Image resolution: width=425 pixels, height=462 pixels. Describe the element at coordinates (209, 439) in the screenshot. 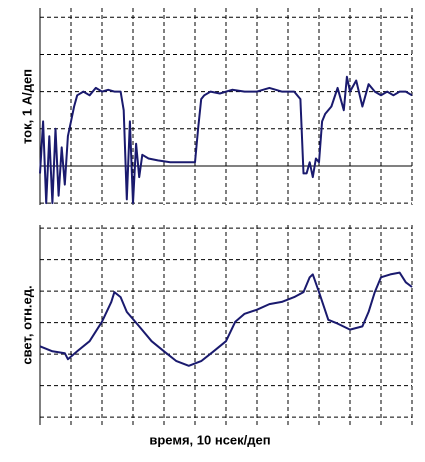

I see `x-axis-label: время, 10 нсек/деп` at that location.